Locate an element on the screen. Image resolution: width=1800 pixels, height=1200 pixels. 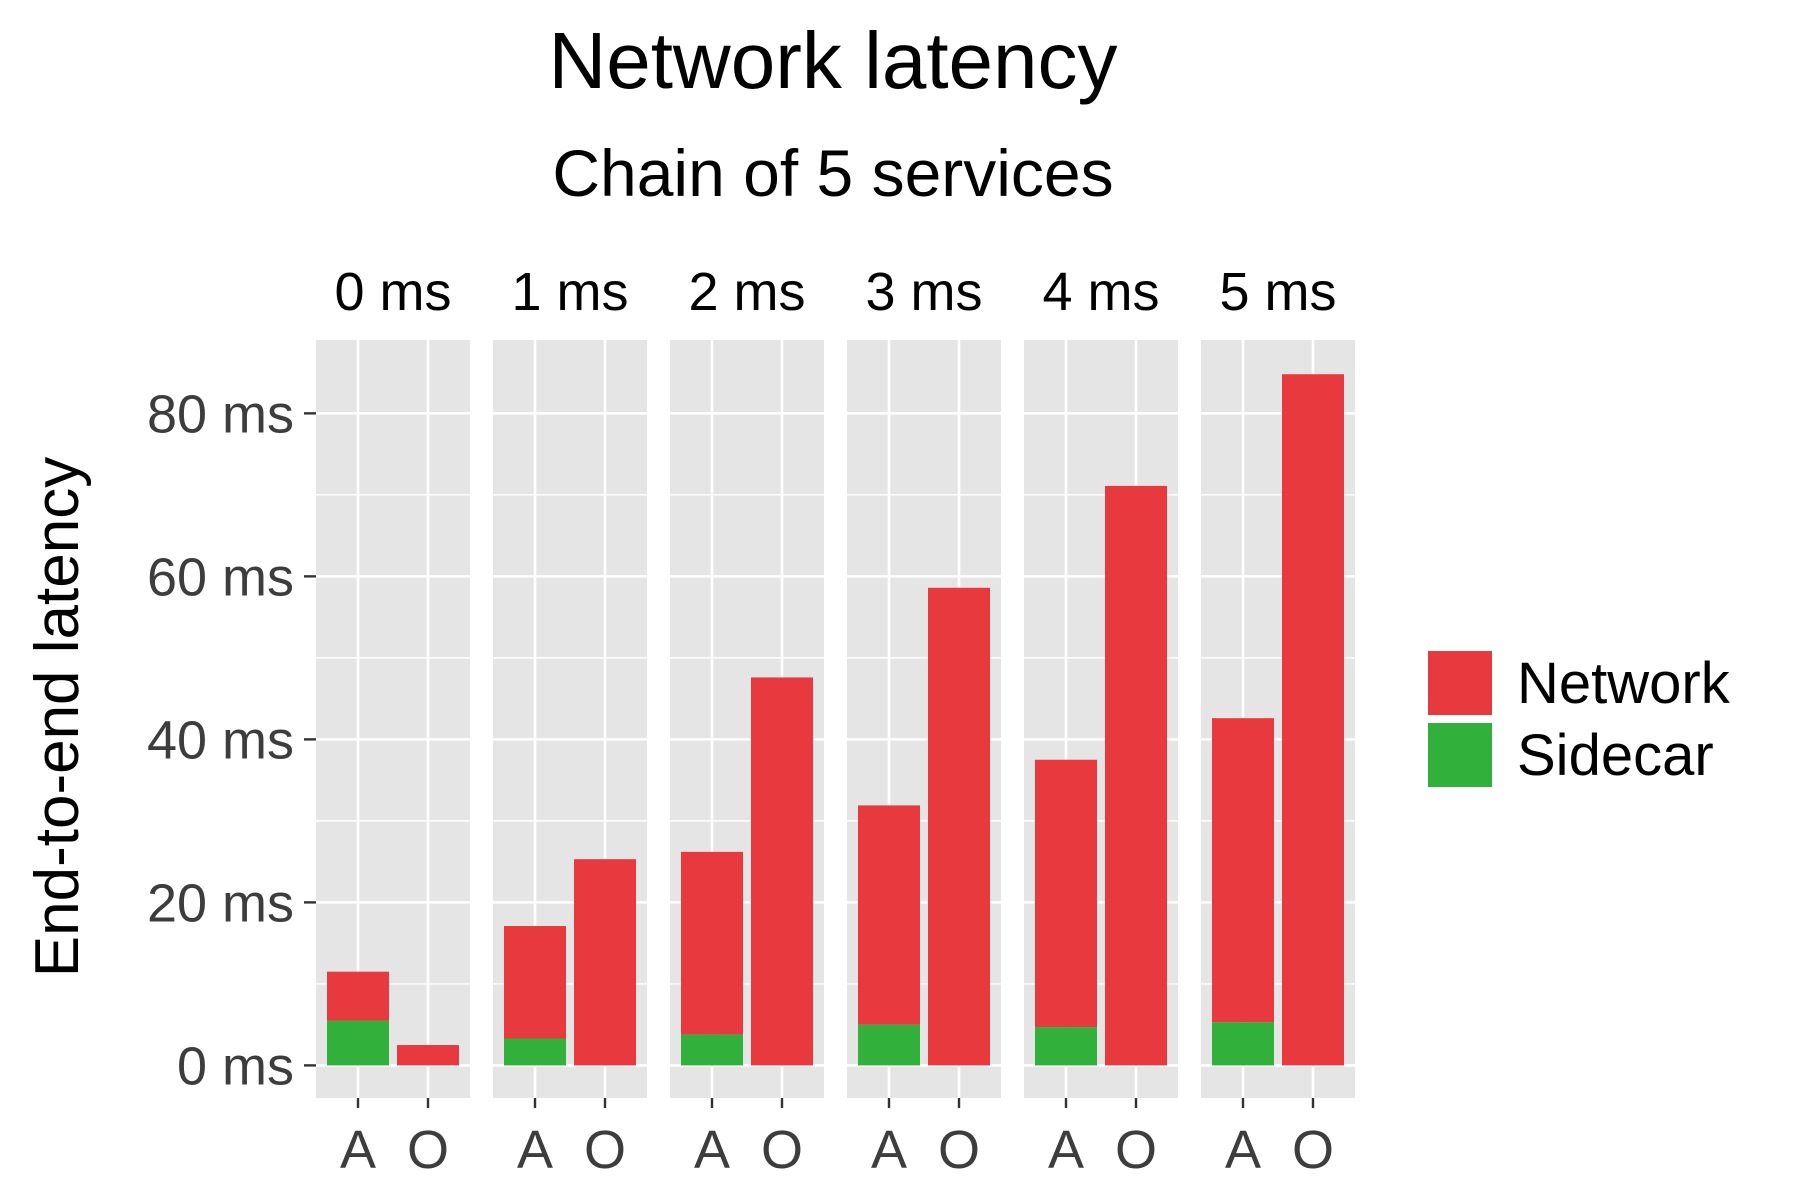
legend-label: Sidecar is located at coordinates (1615, 755).